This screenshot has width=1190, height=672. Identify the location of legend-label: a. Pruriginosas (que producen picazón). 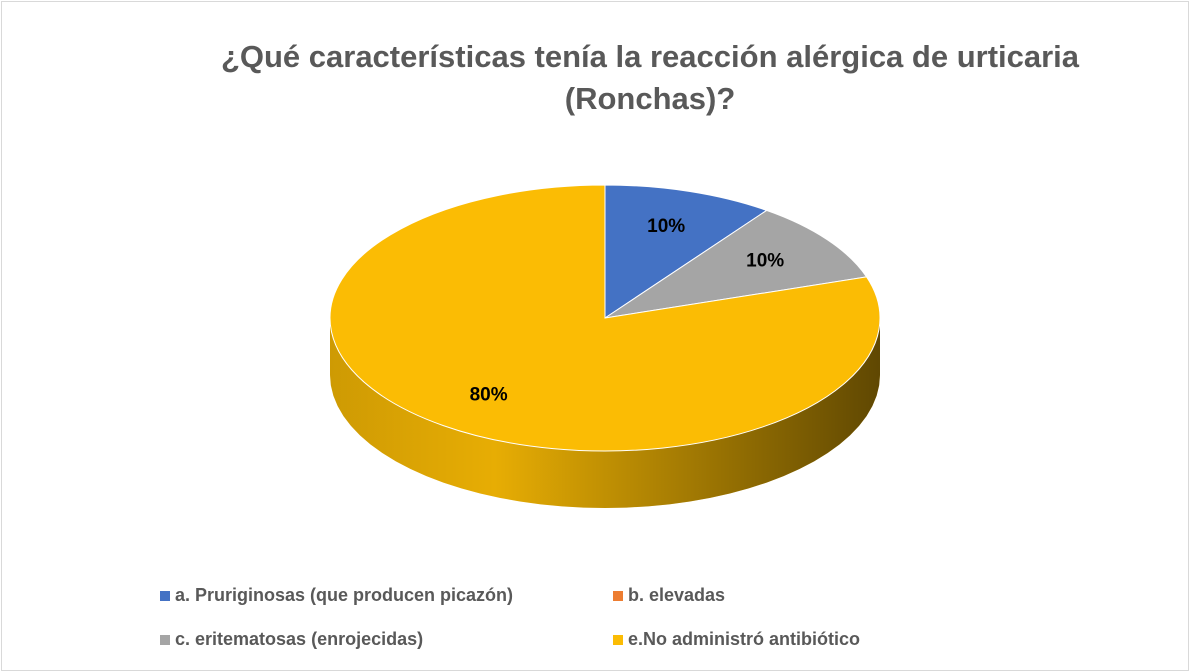
(344, 595).